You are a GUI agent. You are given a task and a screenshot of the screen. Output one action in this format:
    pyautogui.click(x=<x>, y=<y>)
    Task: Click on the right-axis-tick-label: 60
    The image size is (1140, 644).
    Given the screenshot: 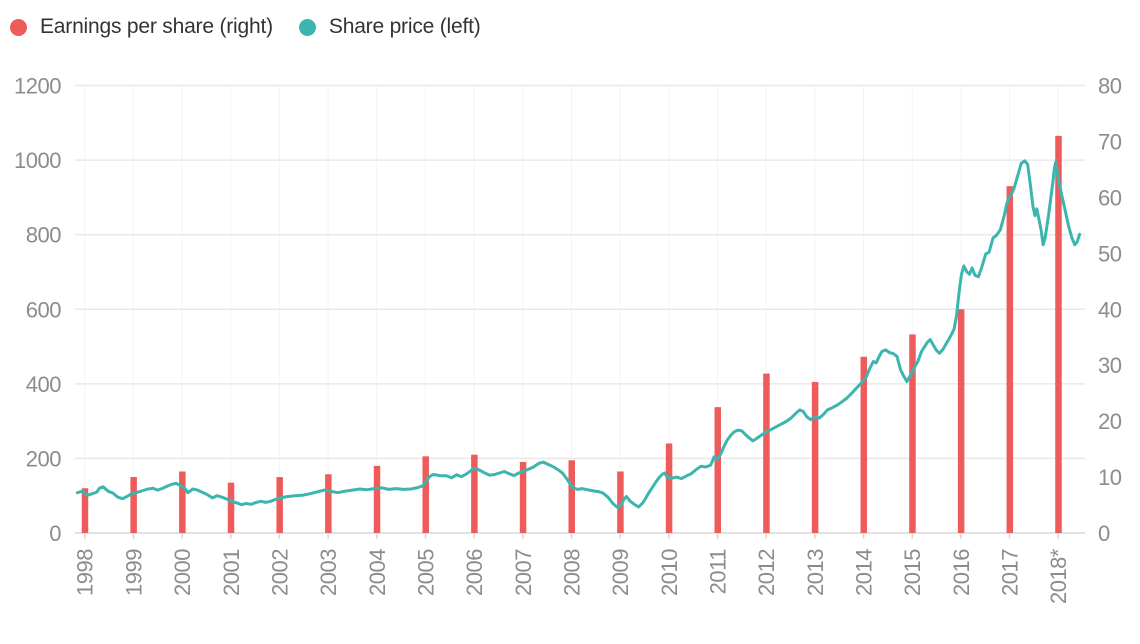 What is the action you would take?
    pyautogui.click(x=1110, y=197)
    